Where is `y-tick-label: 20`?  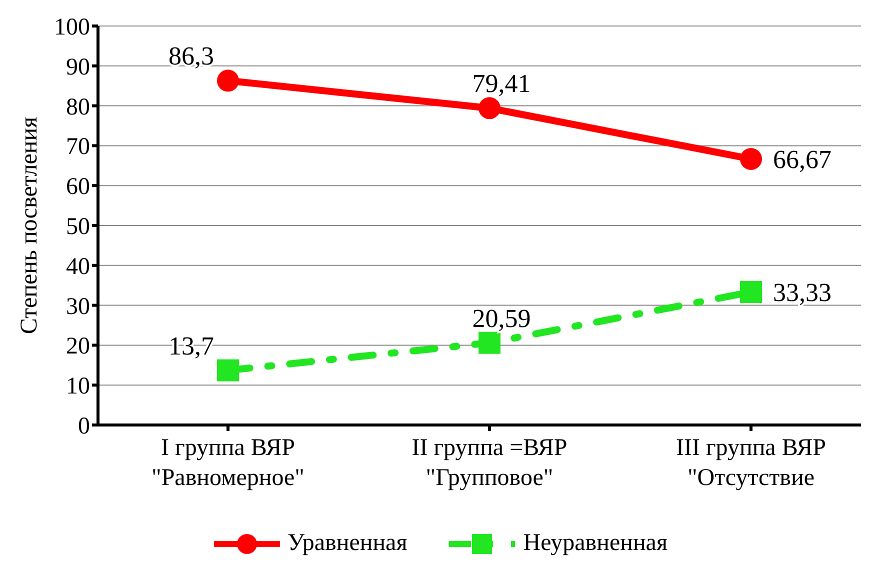
y-tick-label: 20 is located at coordinates (78, 347).